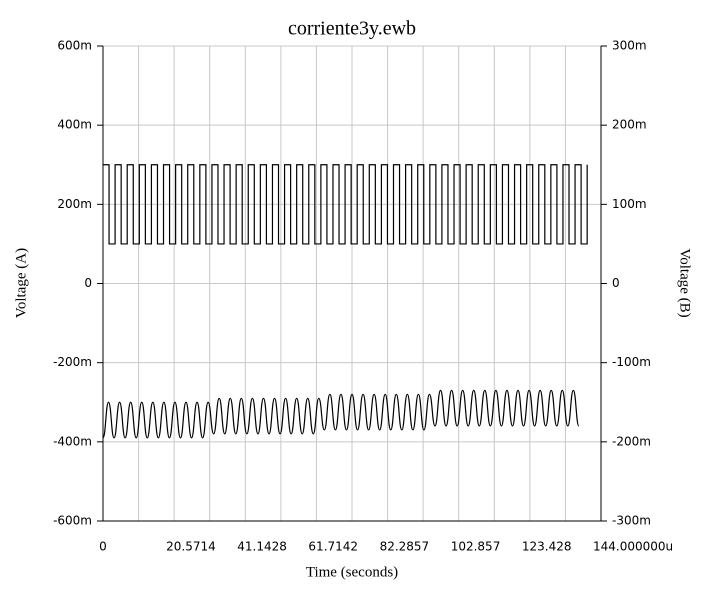 Image resolution: width=709 pixels, height=594 pixels. What do you see at coordinates (629, 46) in the screenshot?
I see `y2-tick-label: 300m` at bounding box center [629, 46].